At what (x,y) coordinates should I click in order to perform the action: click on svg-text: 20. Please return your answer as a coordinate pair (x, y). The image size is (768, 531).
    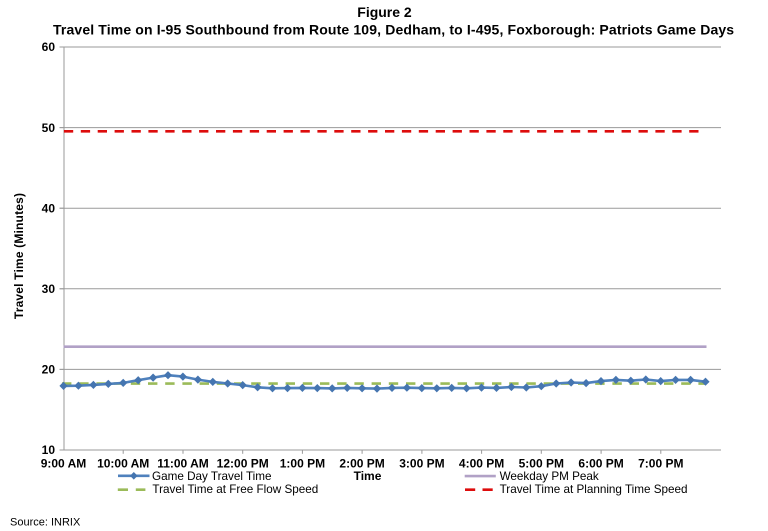
    Looking at the image, I should click on (49, 370).